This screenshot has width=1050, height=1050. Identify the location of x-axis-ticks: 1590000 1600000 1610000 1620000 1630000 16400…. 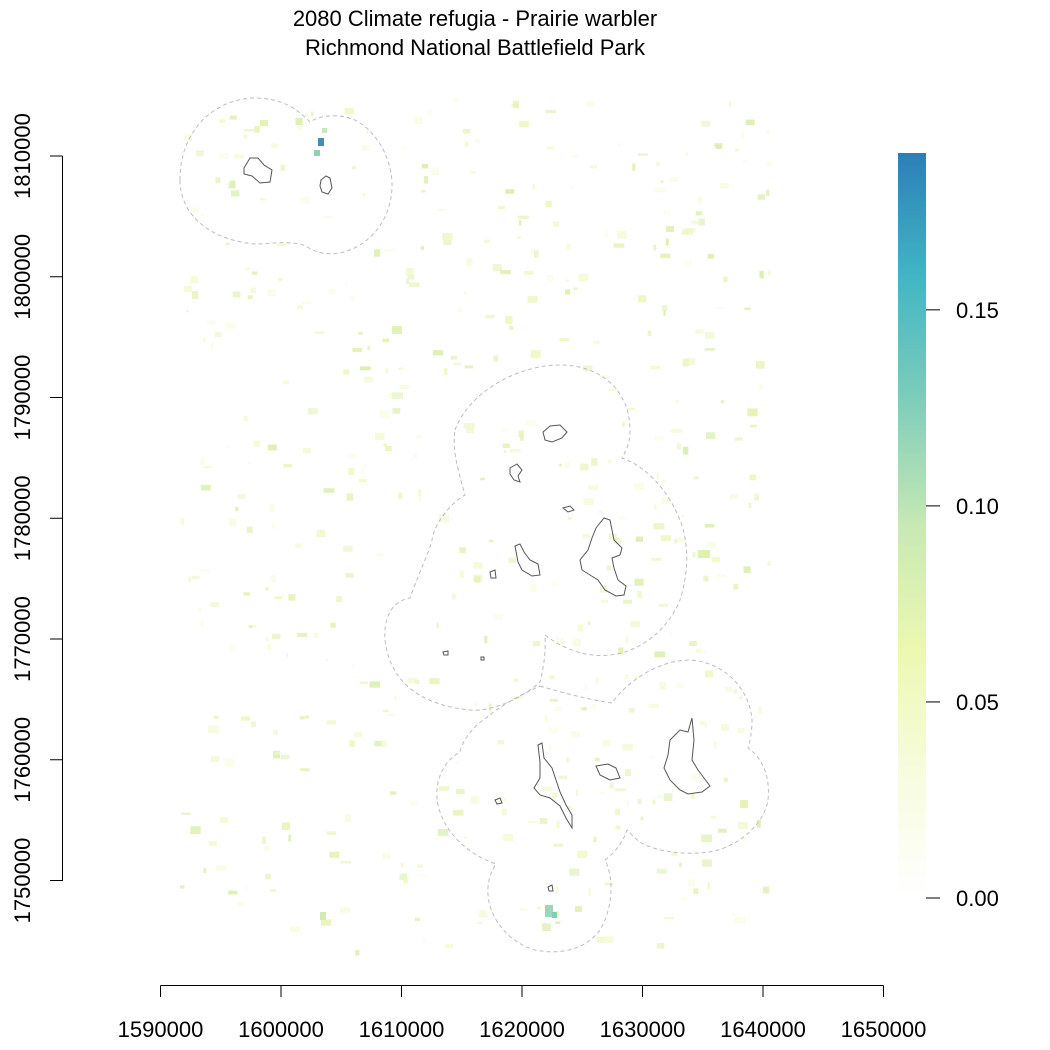
(522, 1013).